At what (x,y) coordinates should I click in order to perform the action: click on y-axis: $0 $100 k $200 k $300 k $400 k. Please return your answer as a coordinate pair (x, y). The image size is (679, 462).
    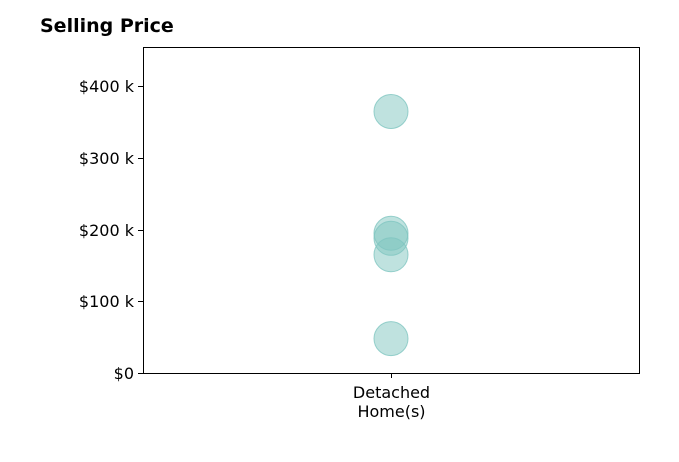
    Looking at the image, I should click on (111, 230).